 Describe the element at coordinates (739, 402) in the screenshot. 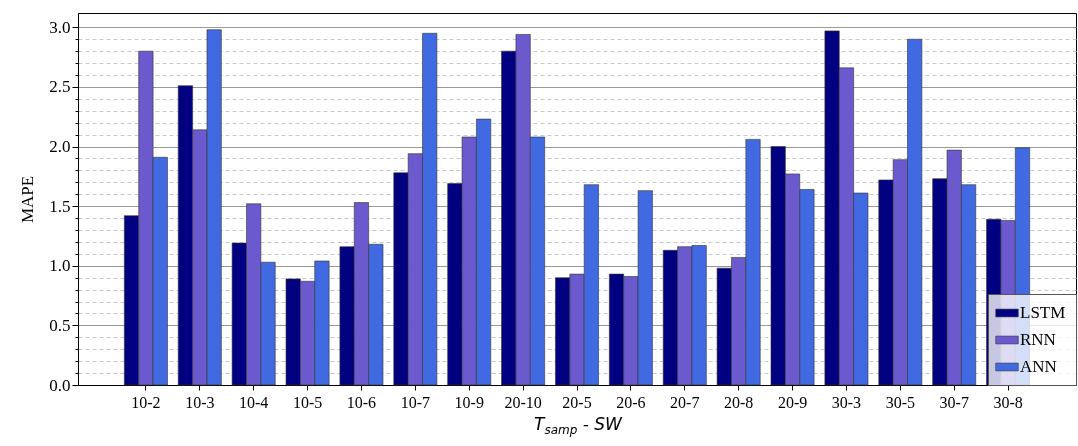

I see `x-tick-label: 20-8` at that location.